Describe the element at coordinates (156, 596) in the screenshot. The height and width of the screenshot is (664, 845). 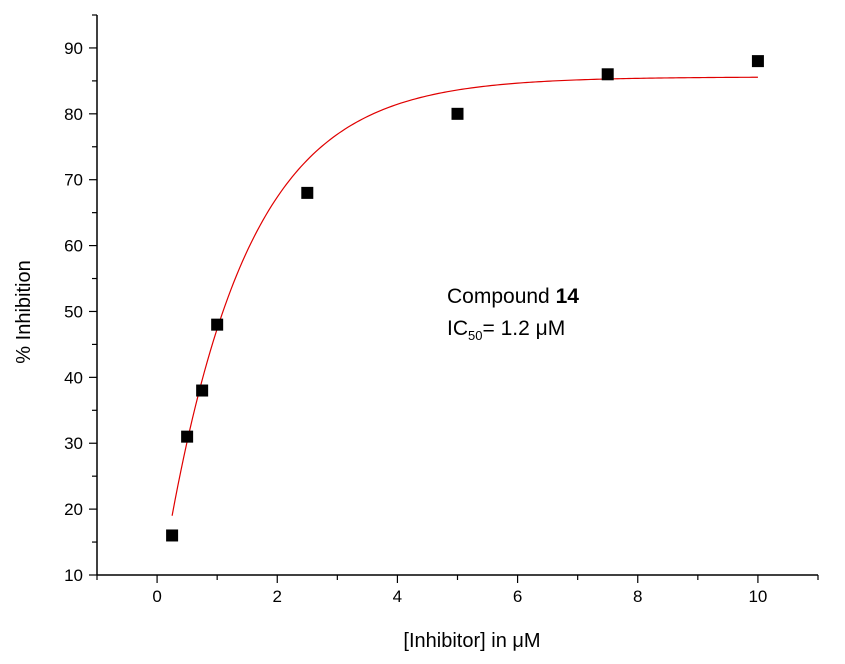
I see `x-tick-label: 0` at that location.